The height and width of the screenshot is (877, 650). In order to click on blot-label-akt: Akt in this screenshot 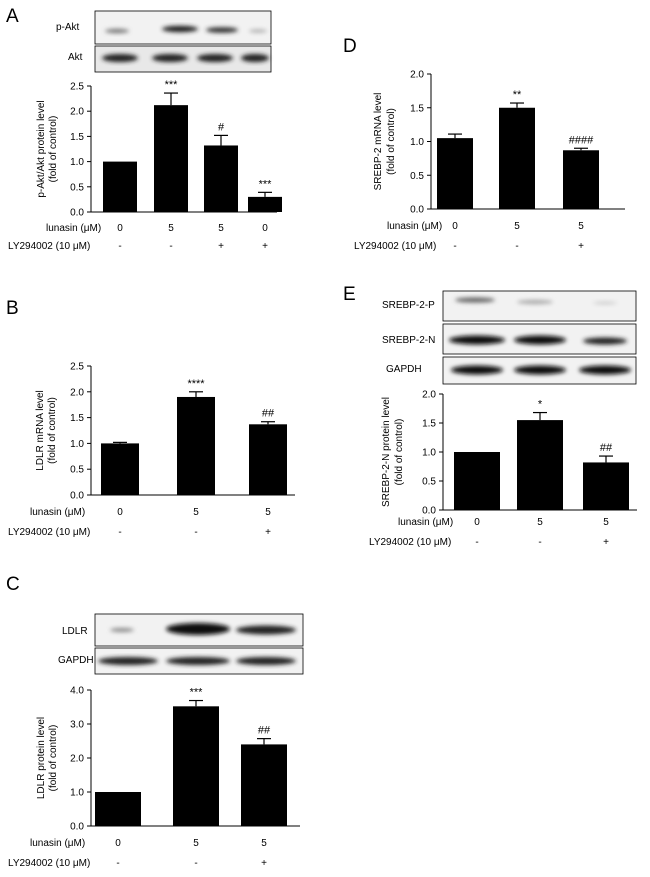, I will do `click(75, 57)`.